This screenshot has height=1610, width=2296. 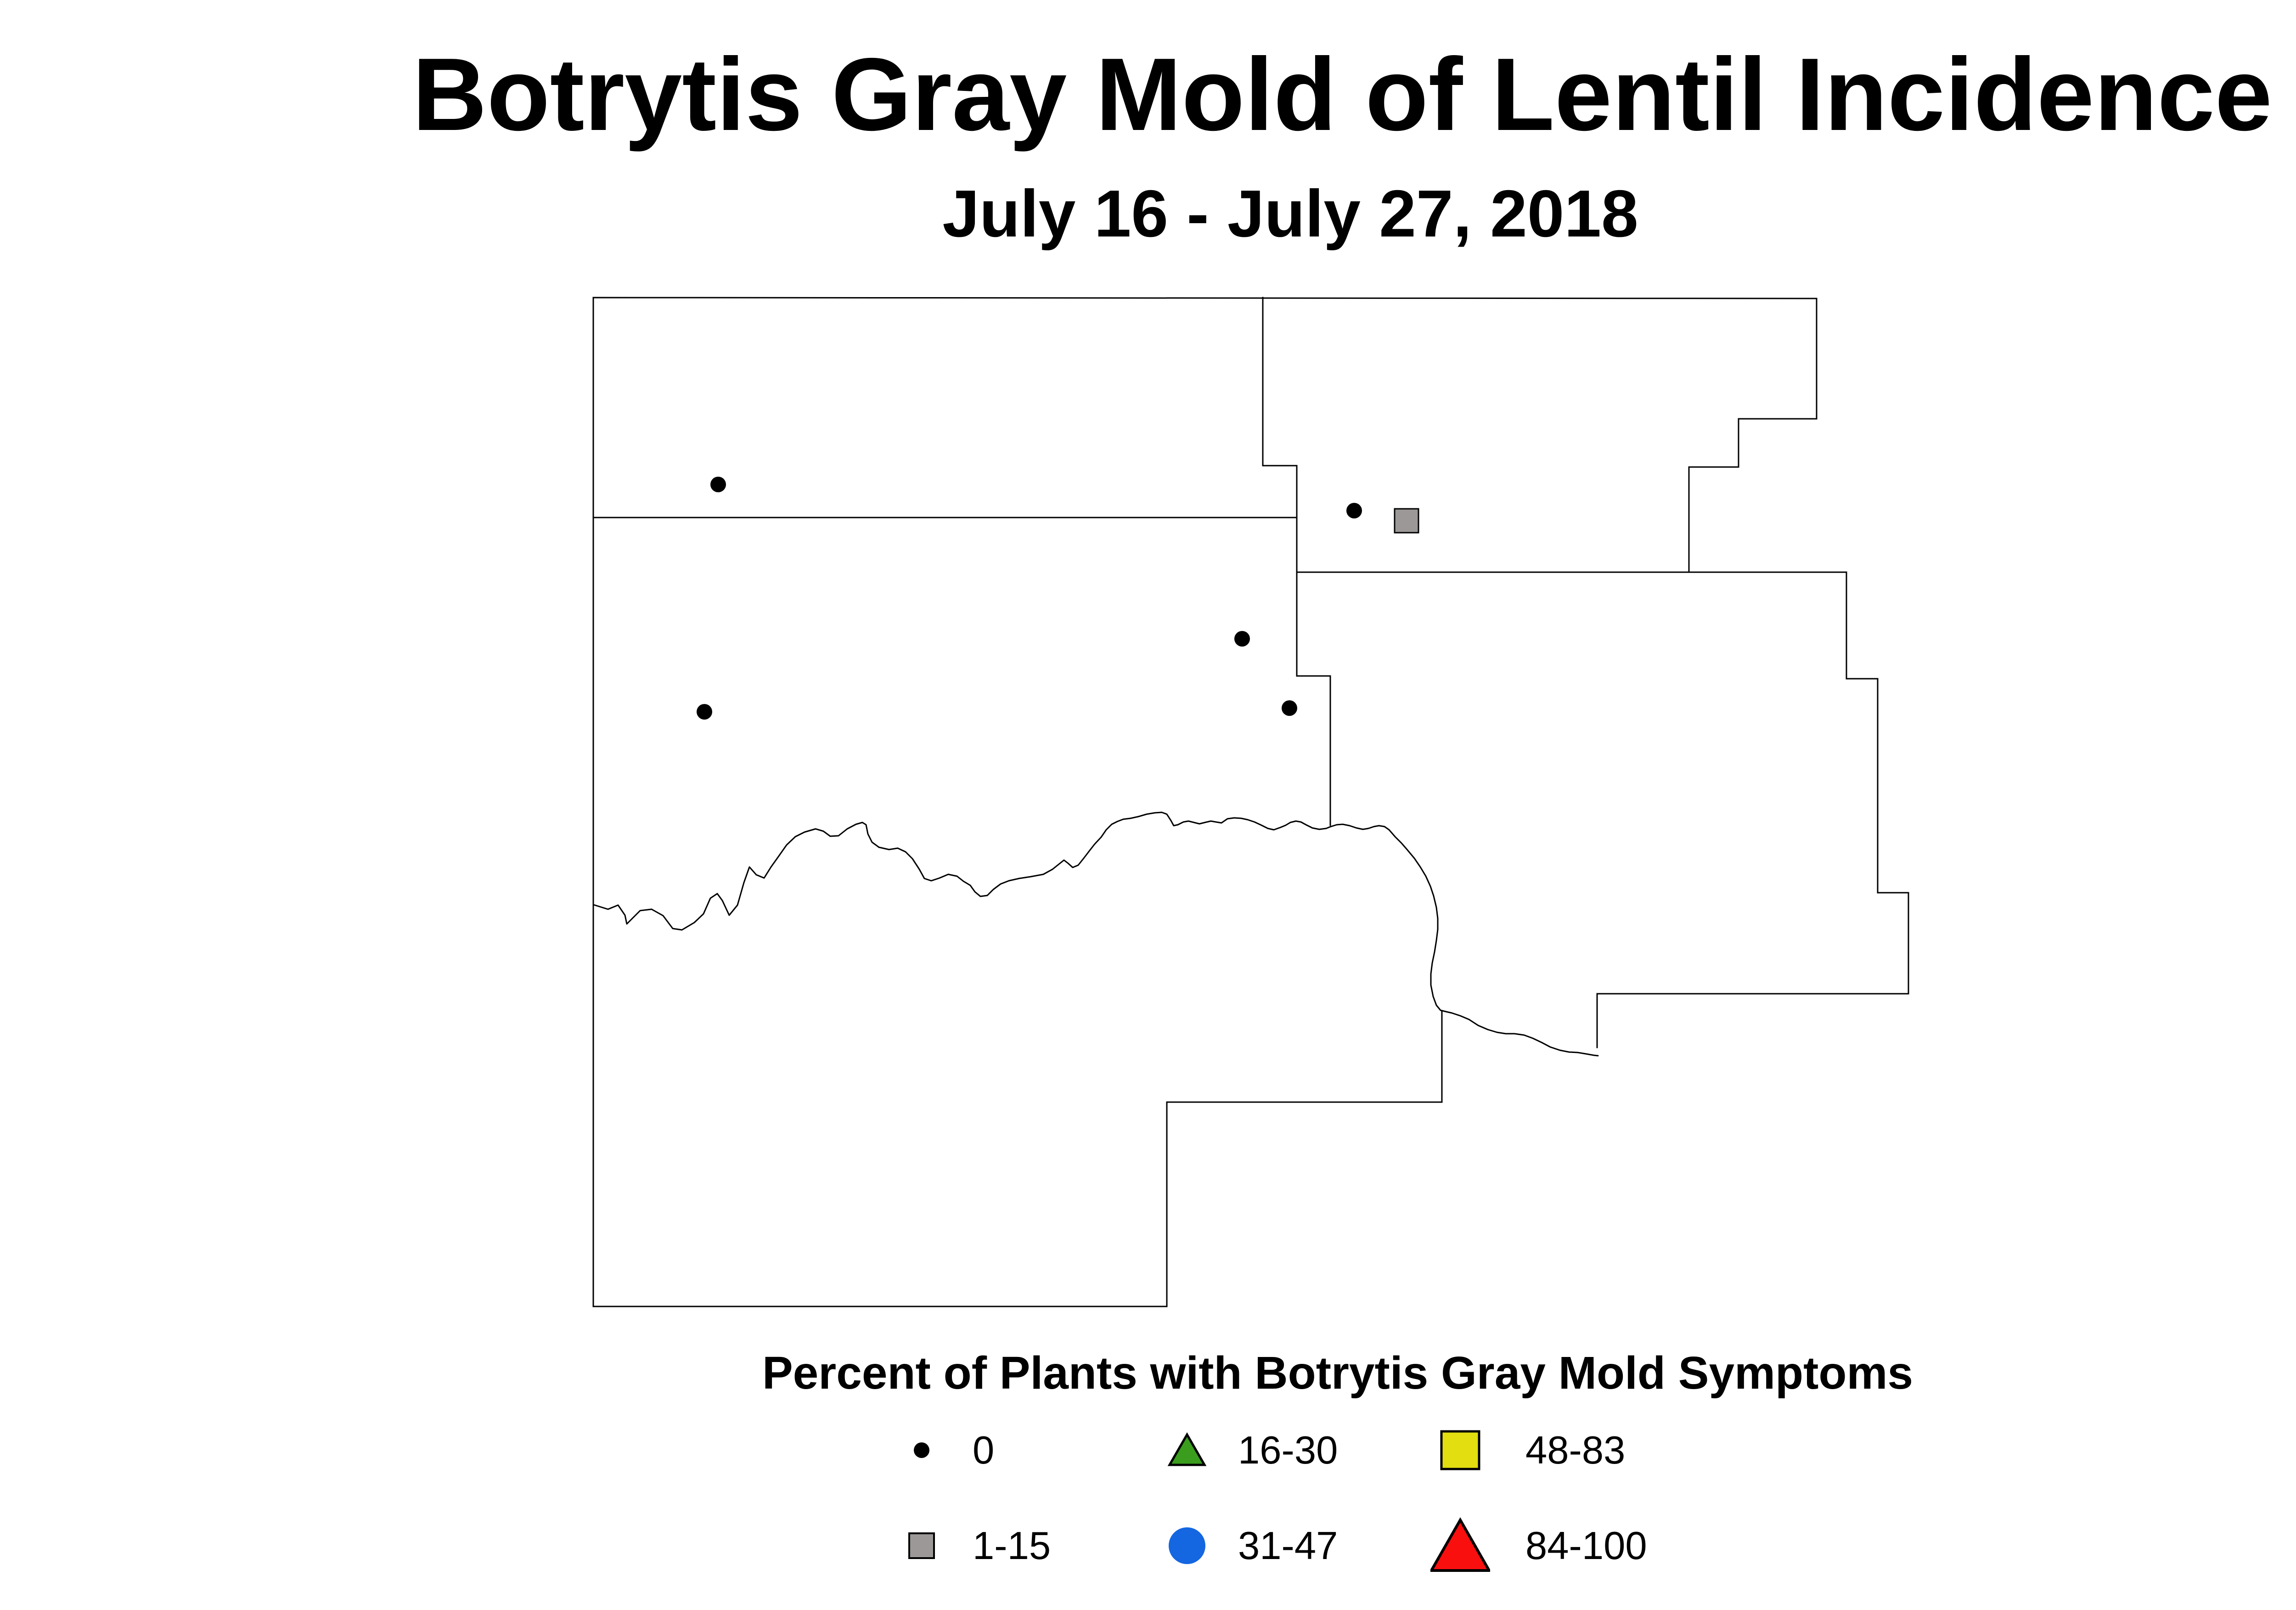 I want to click on yellow-square-icon, so click(x=1460, y=1450).